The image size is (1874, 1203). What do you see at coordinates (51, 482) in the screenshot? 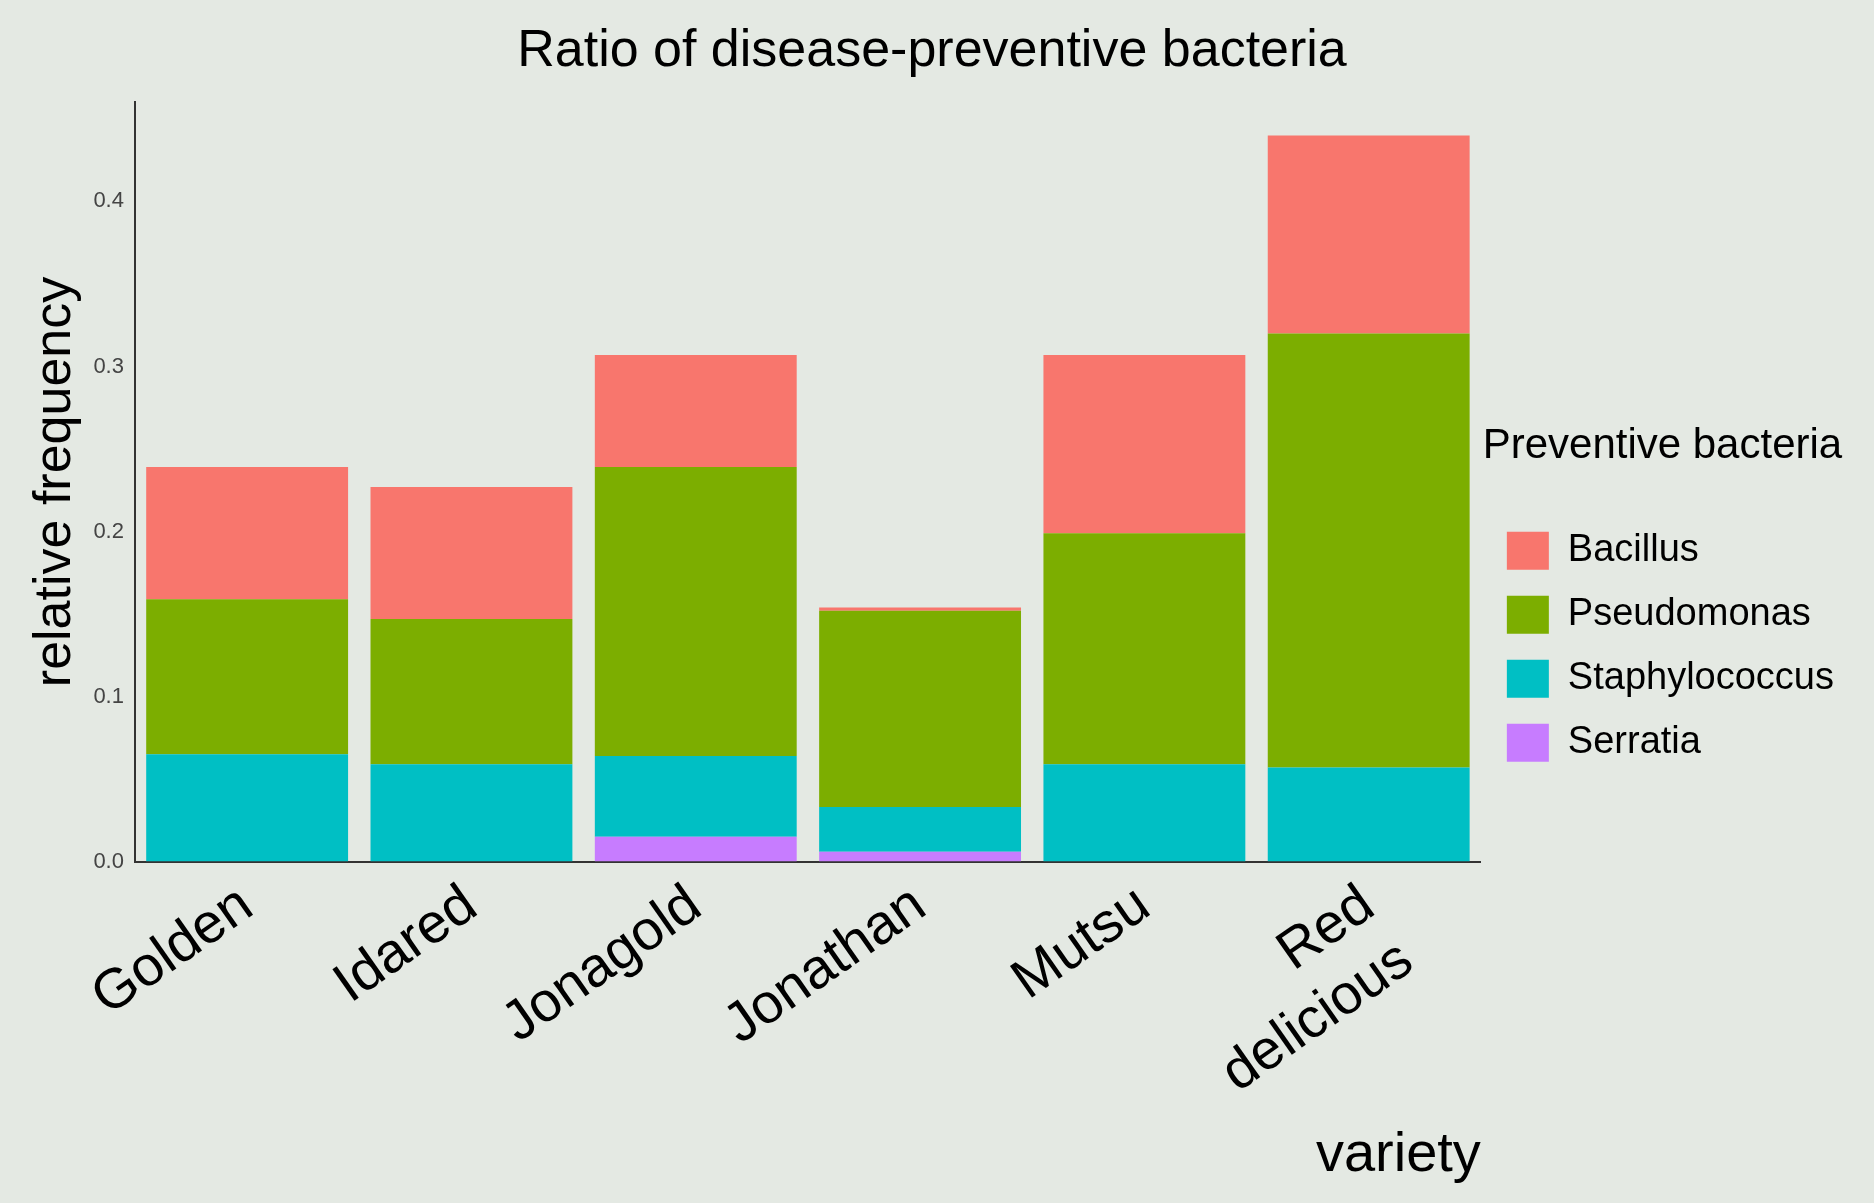
I see `y-axis-title: relative frequency` at bounding box center [51, 482].